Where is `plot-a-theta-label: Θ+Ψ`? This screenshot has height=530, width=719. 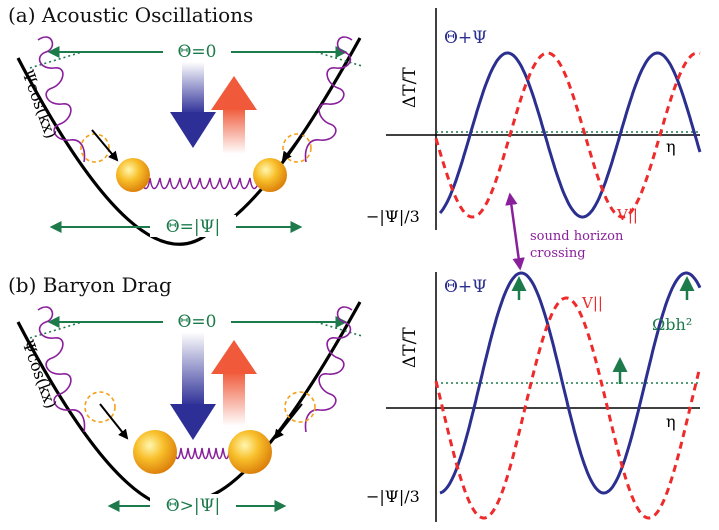
plot-a-theta-label: Θ+Ψ is located at coordinates (465, 38).